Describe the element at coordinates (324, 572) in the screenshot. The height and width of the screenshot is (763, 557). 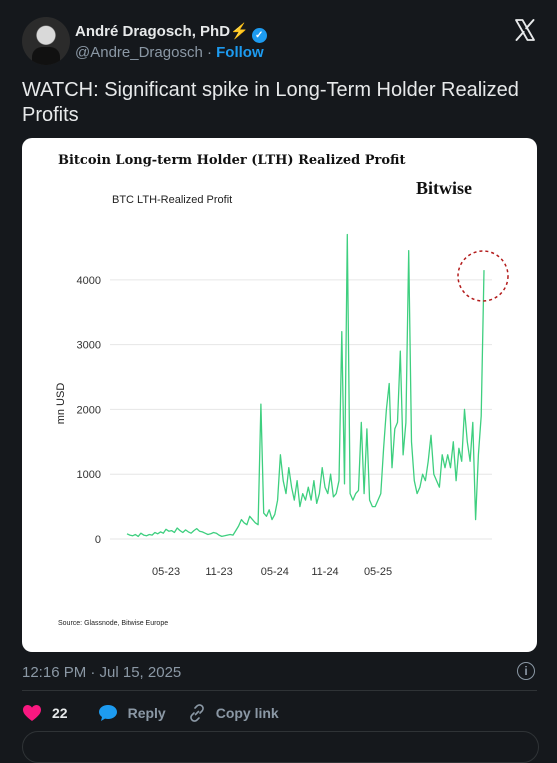
I see `x-tick-label: 11-24` at that location.